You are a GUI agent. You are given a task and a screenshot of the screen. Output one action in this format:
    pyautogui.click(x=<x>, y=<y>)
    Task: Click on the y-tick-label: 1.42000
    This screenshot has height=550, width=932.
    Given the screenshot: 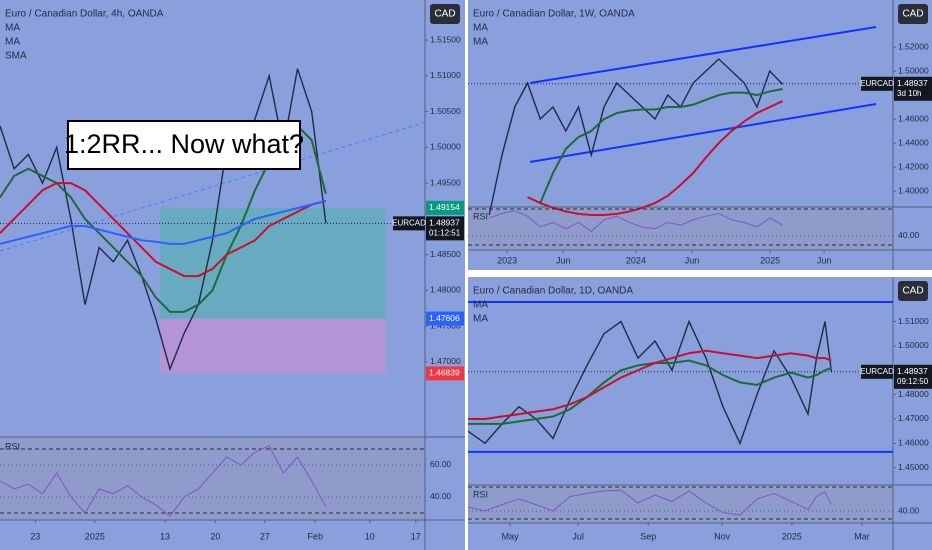 What is the action you would take?
    pyautogui.click(x=913, y=166)
    